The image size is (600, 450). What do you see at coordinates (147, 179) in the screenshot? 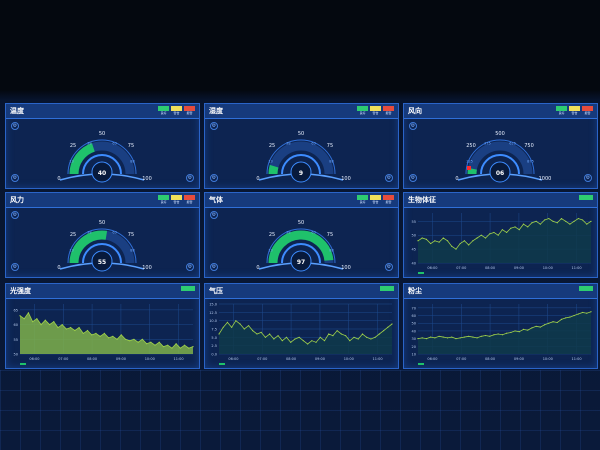
I see `gauge-tick-label: 100` at bounding box center [147, 179].